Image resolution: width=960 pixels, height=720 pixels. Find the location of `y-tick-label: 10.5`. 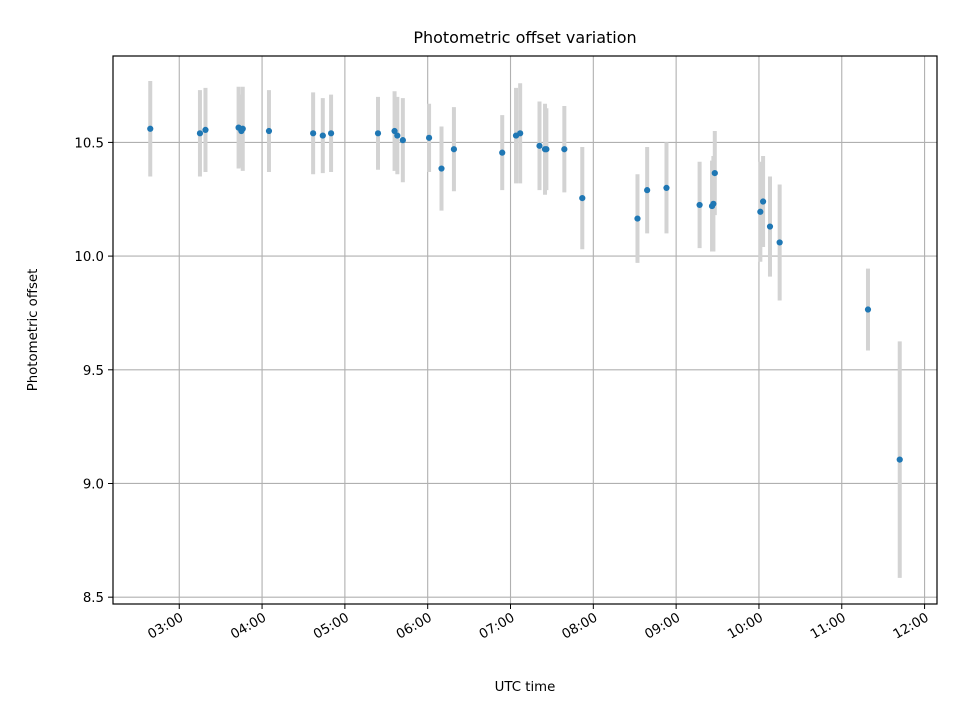

y-tick-label: 10.5 is located at coordinates (89, 143).